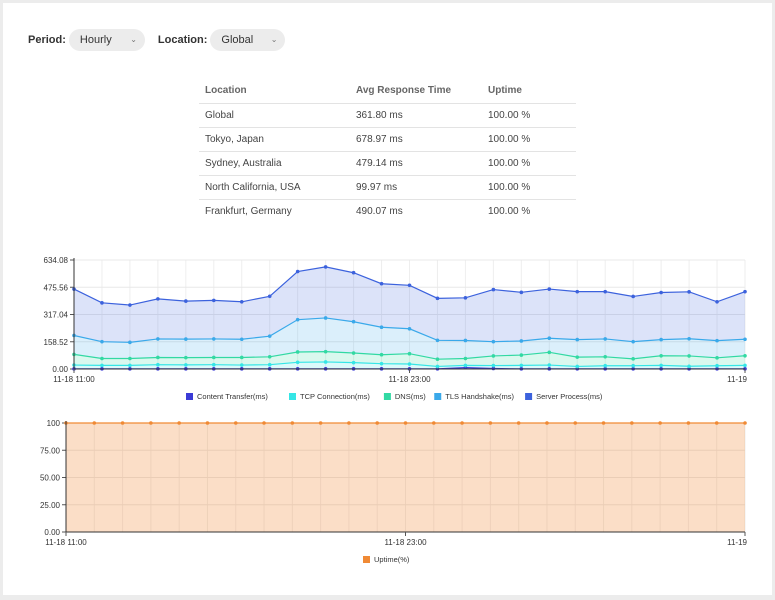 This screenshot has width=775, height=600. I want to click on x-tick-label: 11-18 23:00, so click(405, 542).